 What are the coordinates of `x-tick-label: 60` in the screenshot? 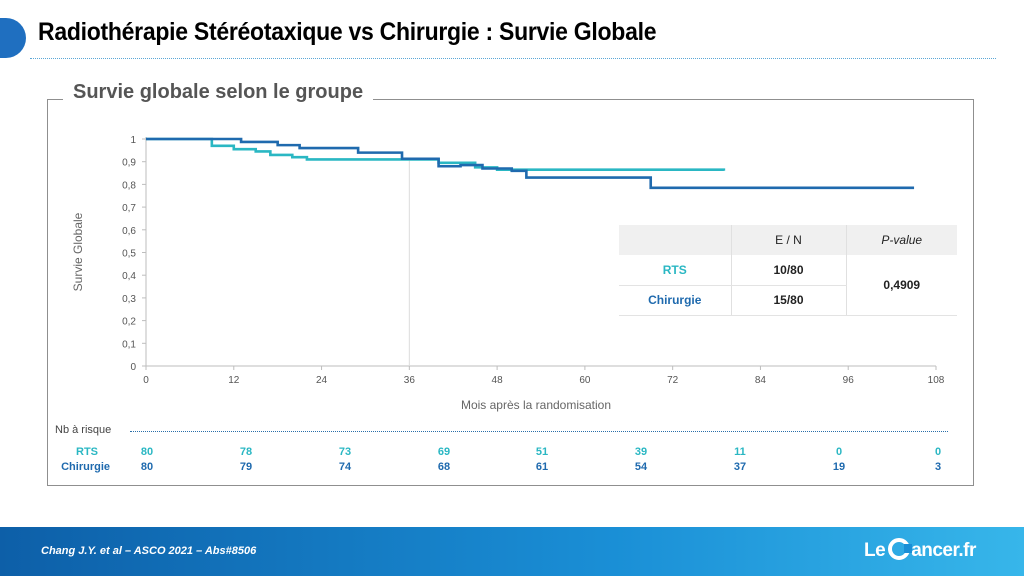 It's located at (585, 380).